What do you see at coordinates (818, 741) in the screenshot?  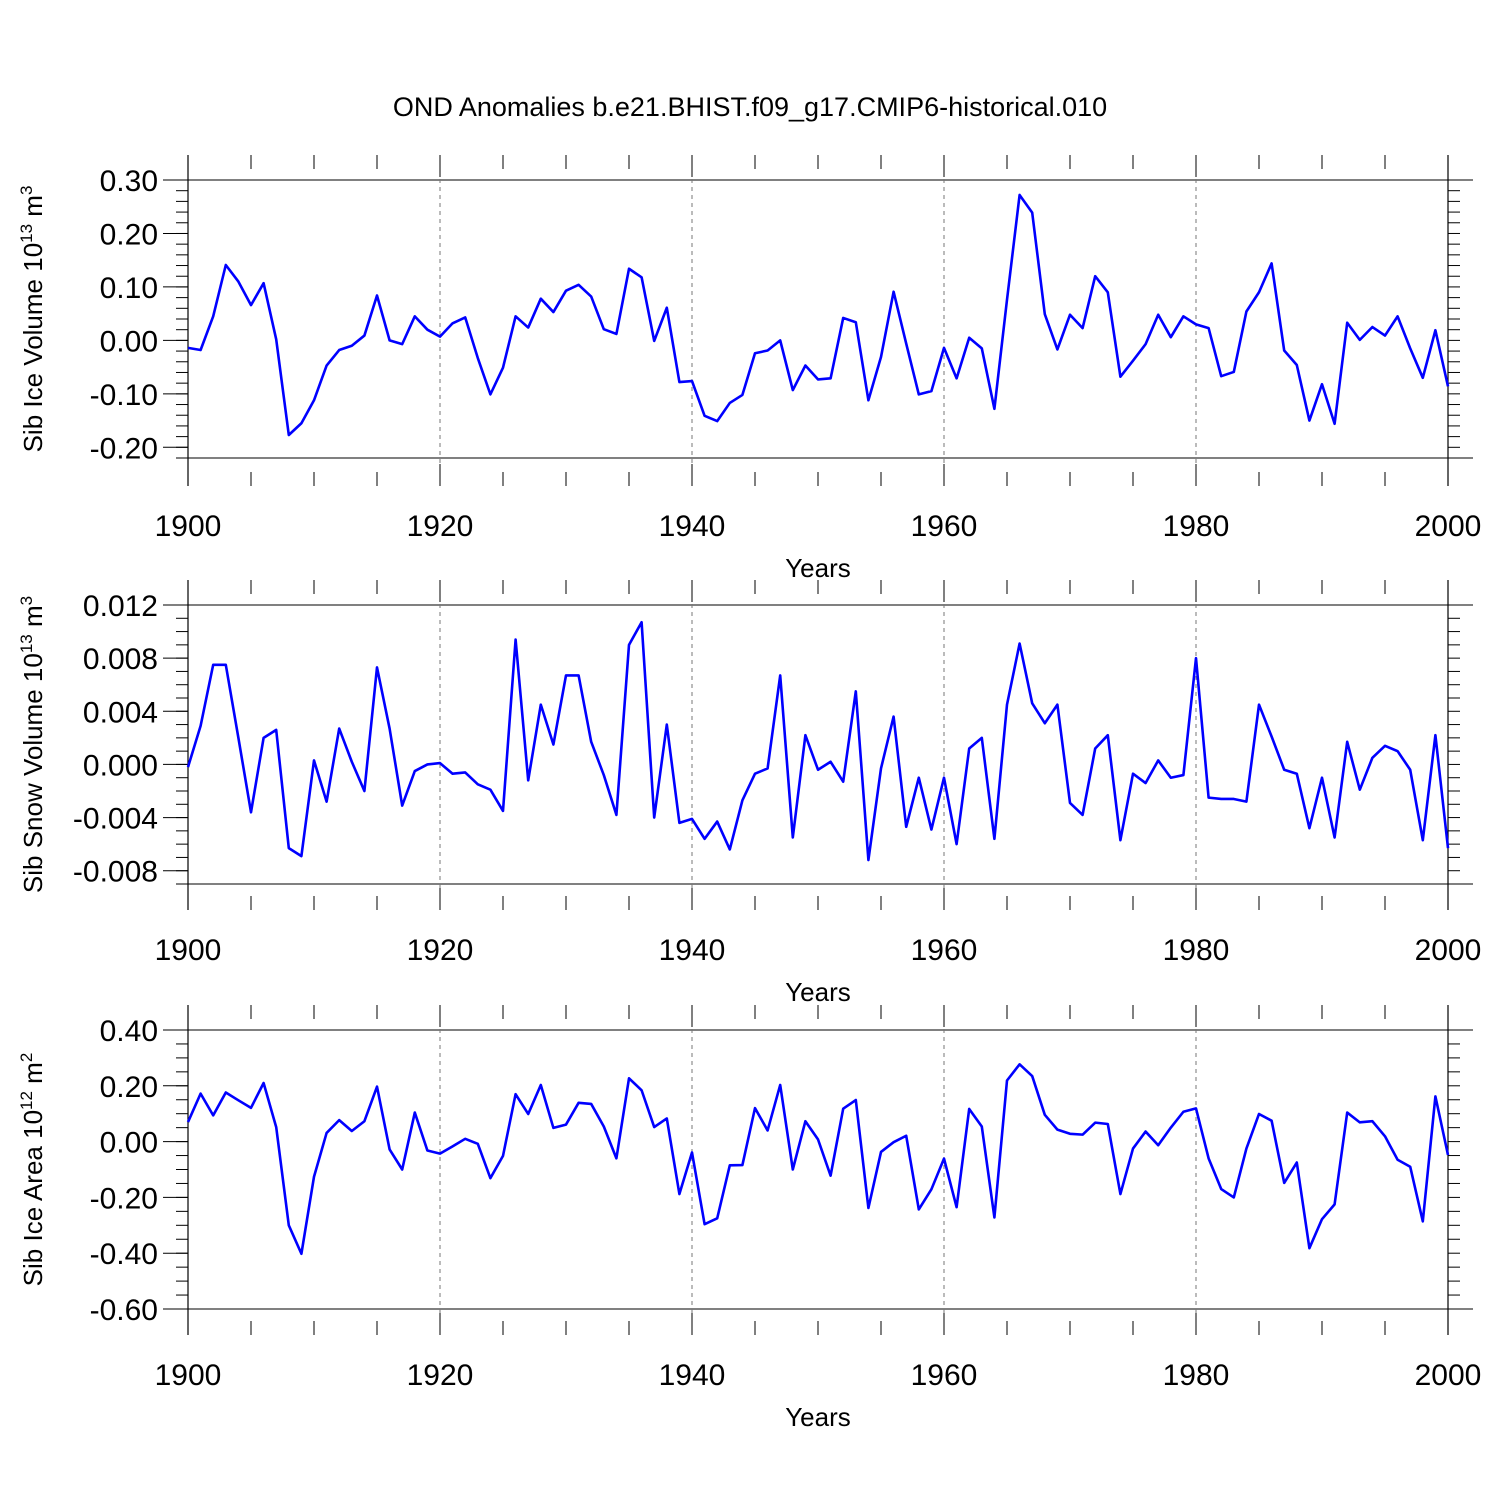 I see `series-line-snow-volume` at bounding box center [818, 741].